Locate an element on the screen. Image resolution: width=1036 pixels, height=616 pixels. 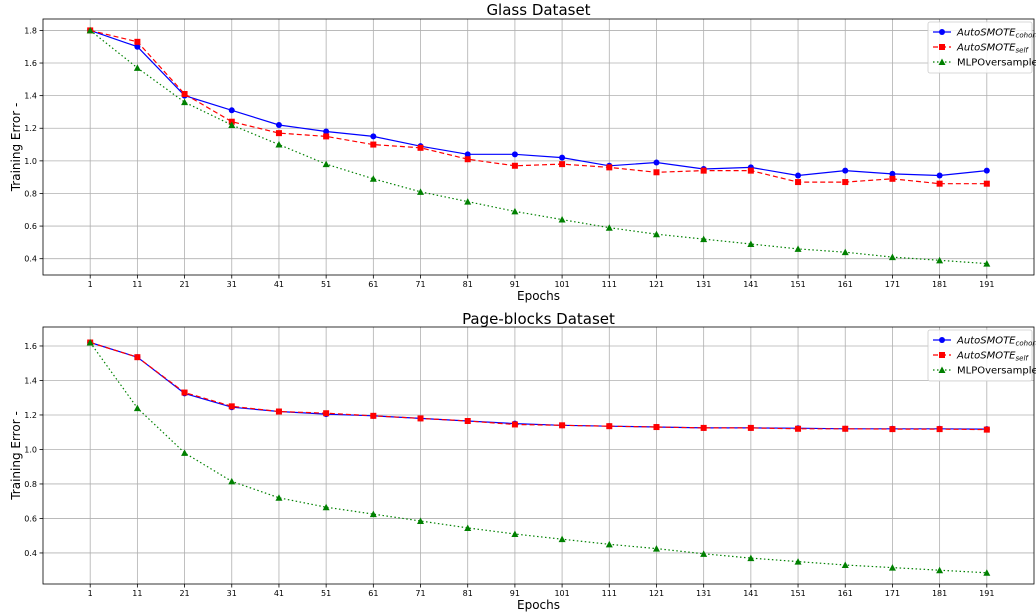
x-tick-label: 171 is located at coordinates (892, 284).